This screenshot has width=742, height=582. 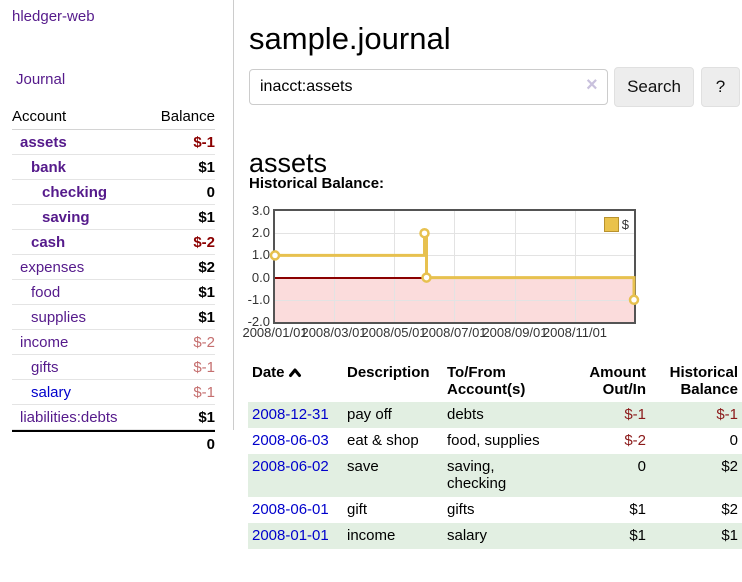 I want to click on search-input, so click(x=428, y=87).